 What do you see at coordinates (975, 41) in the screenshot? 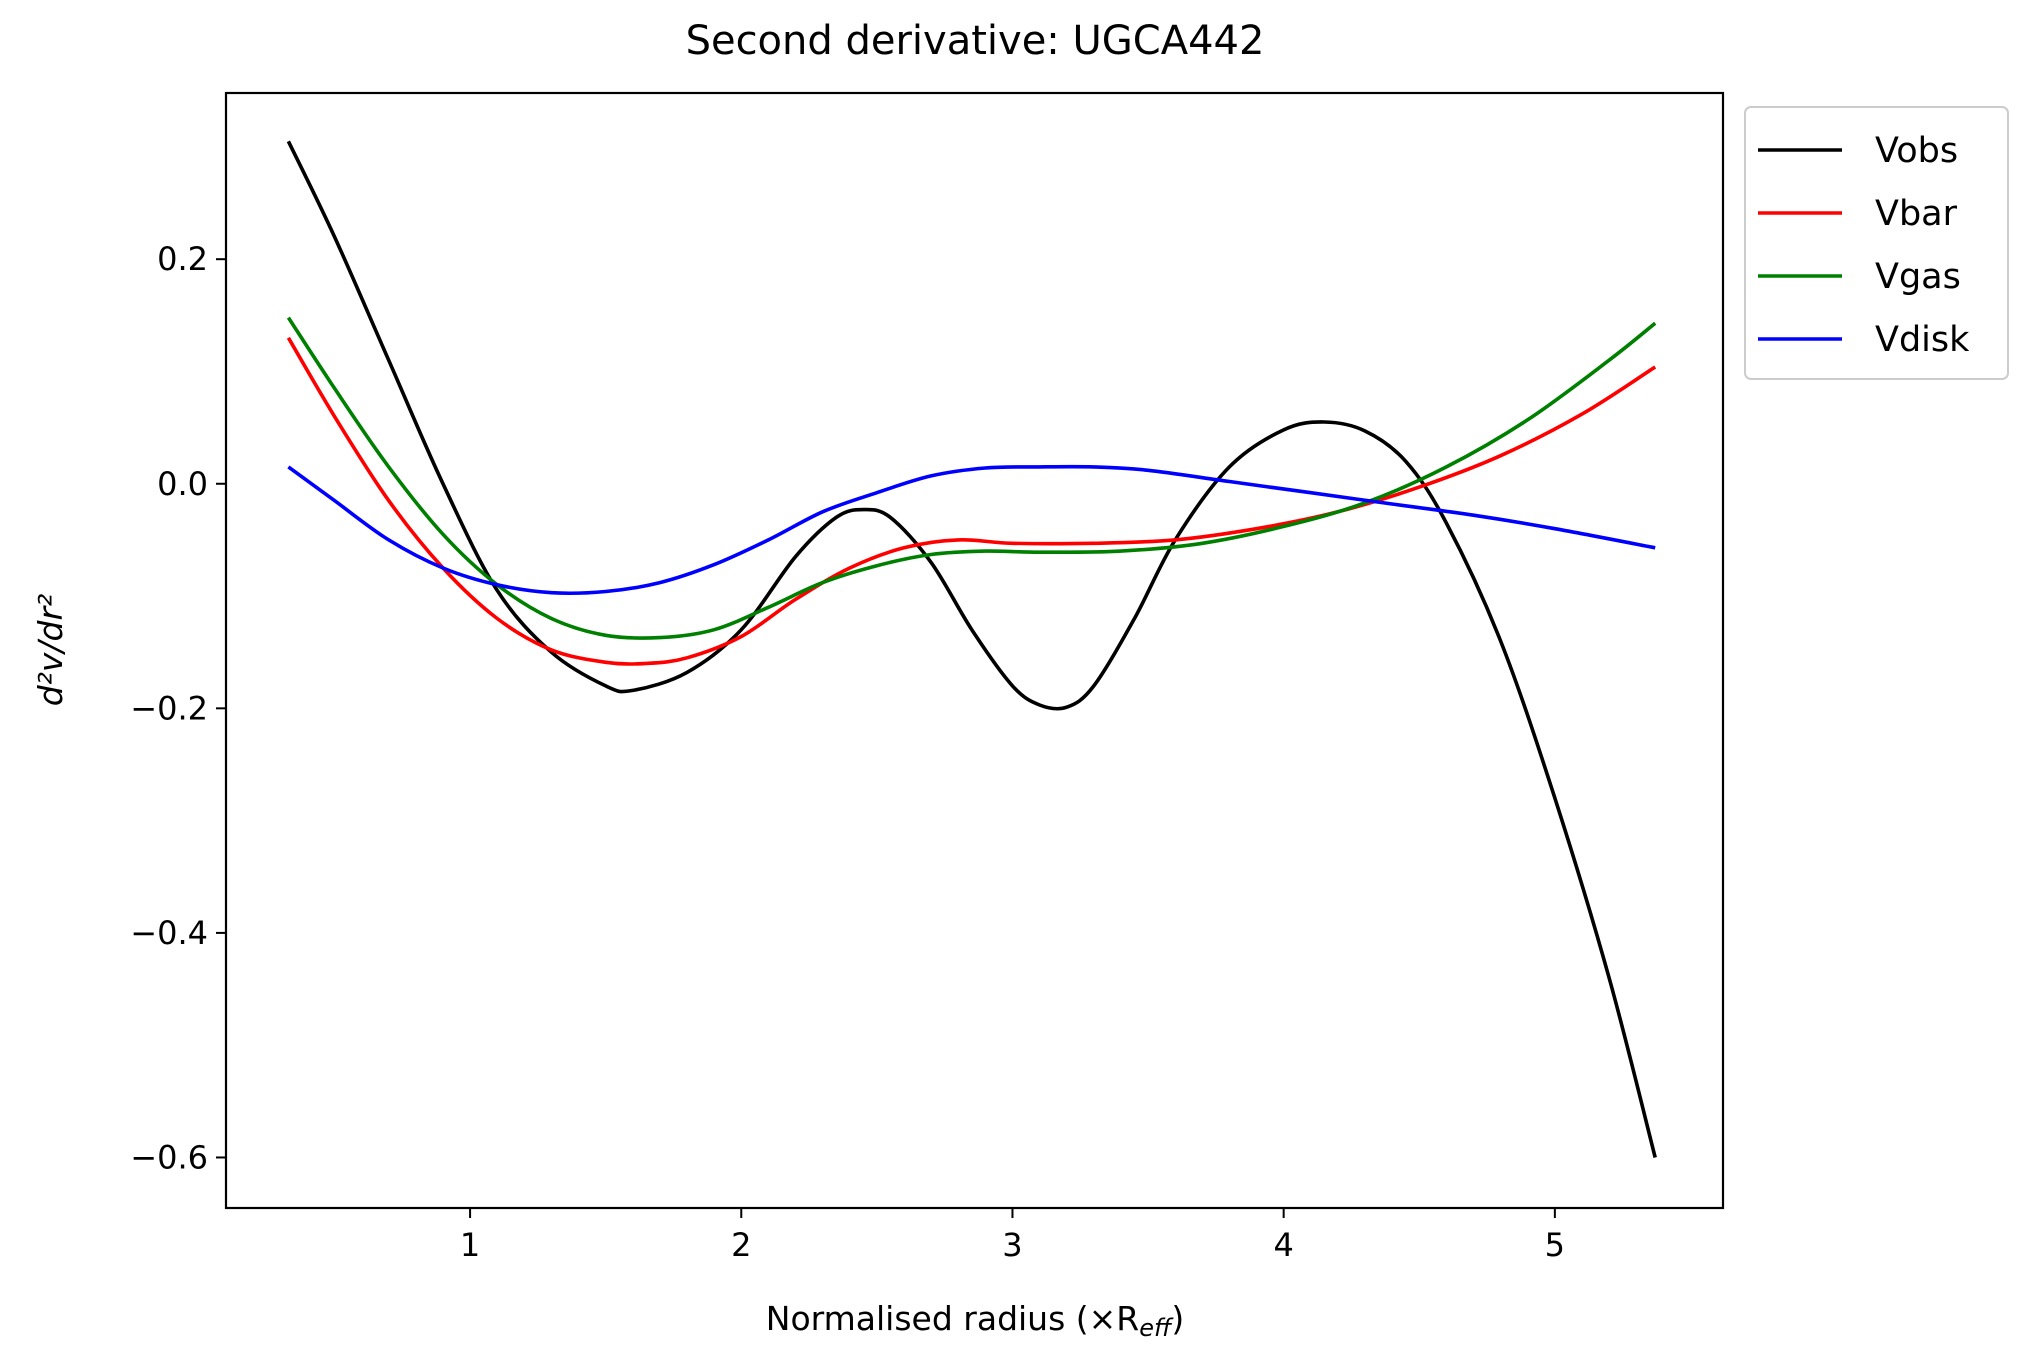
I see `chart-title: Second derivative: UGCA442` at bounding box center [975, 41].